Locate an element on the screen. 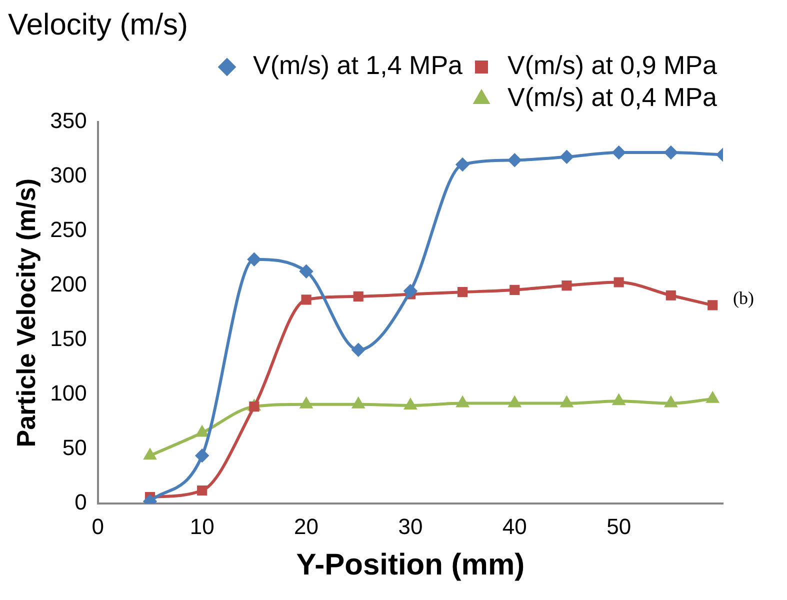 This screenshot has height=600, width=787. legend-label: V(m/s) at 1,4 MPa is located at coordinates (358, 65).